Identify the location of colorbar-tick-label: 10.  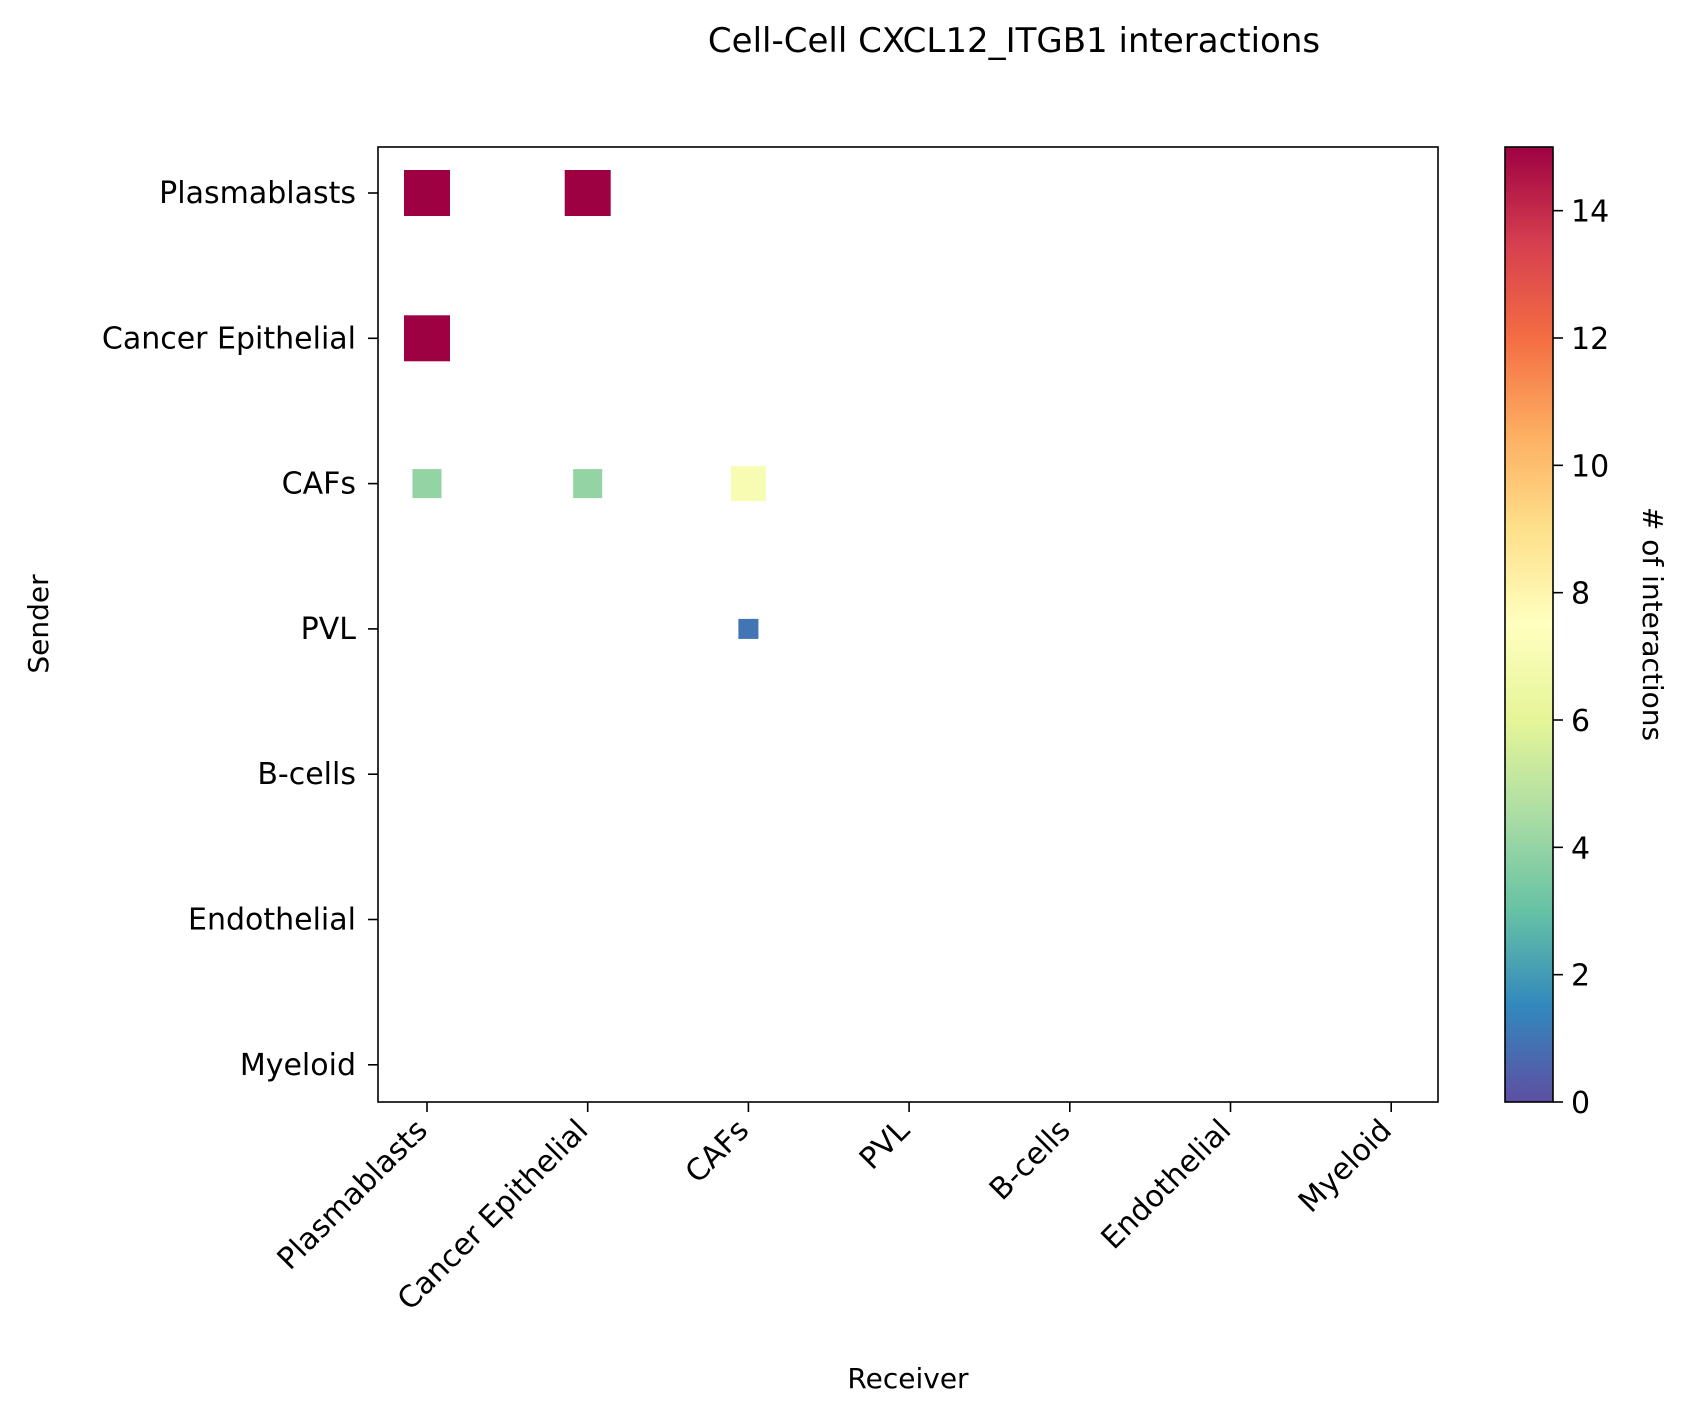
(1590, 466).